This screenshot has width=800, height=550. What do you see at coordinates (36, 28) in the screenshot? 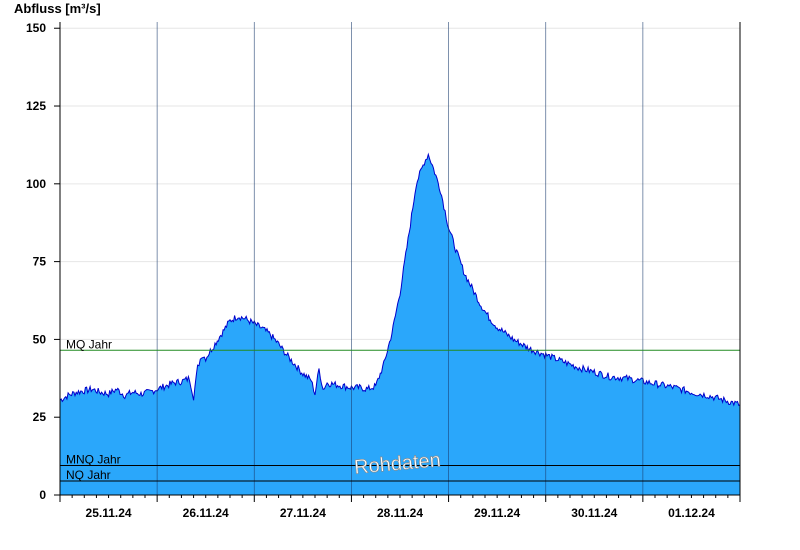
I see `y-tick-label: 150` at bounding box center [36, 28].